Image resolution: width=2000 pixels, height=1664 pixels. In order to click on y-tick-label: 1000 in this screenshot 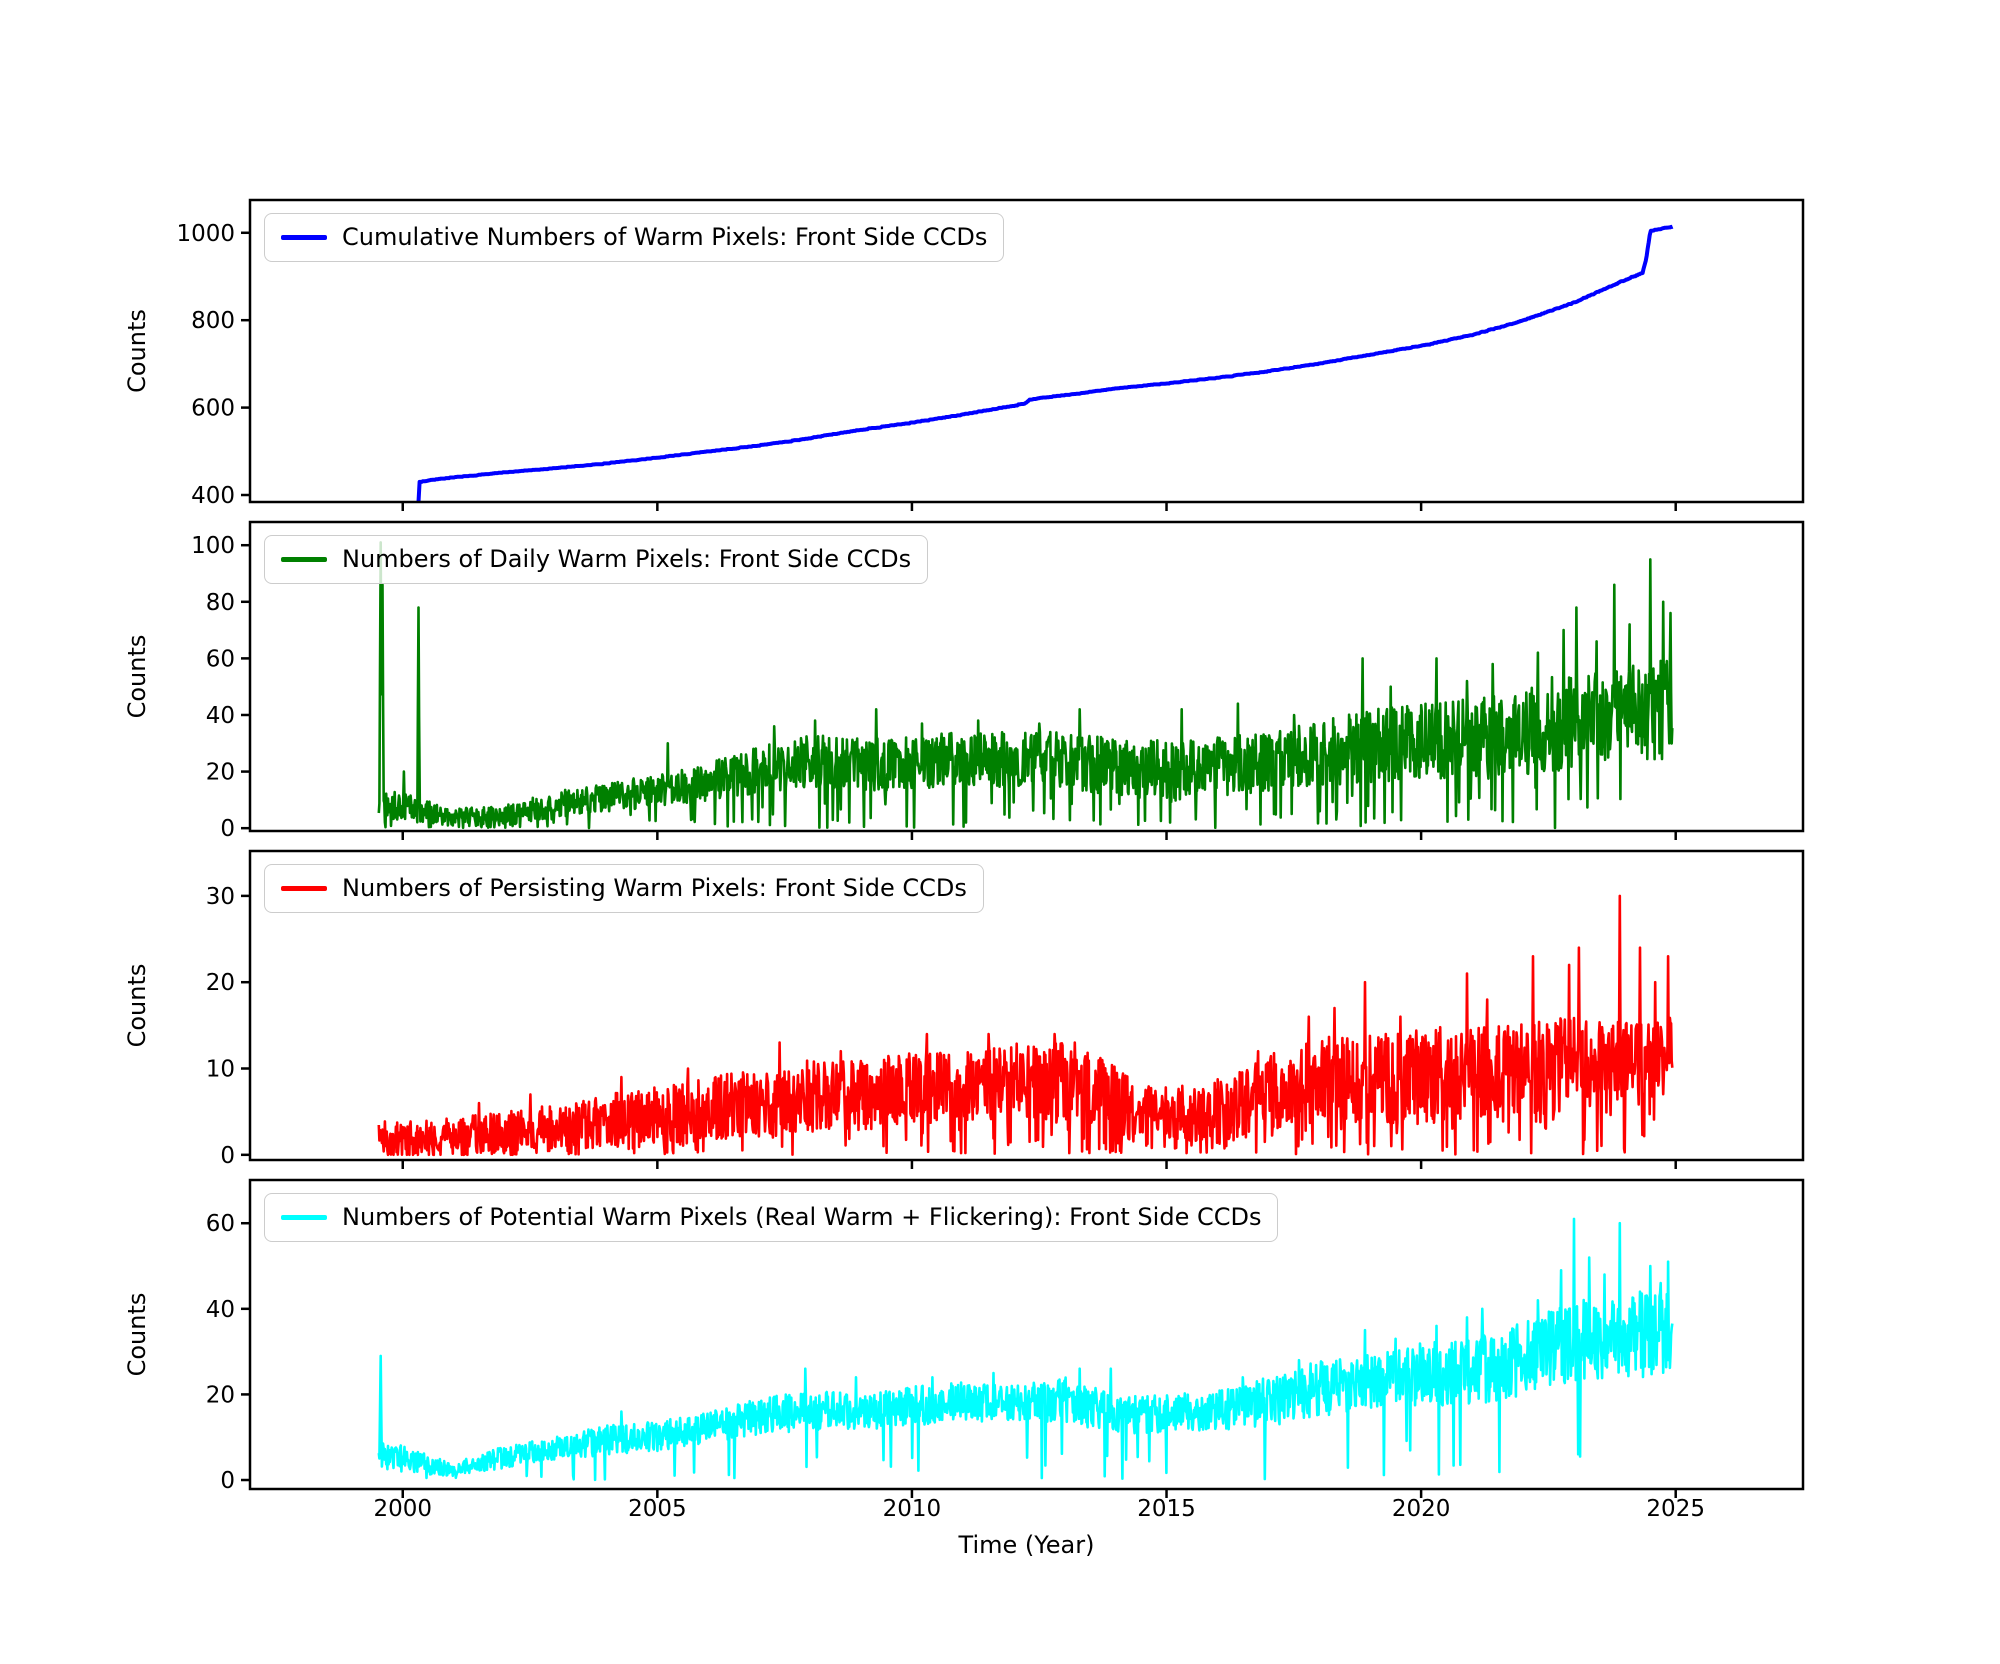, I will do `click(205, 234)`.